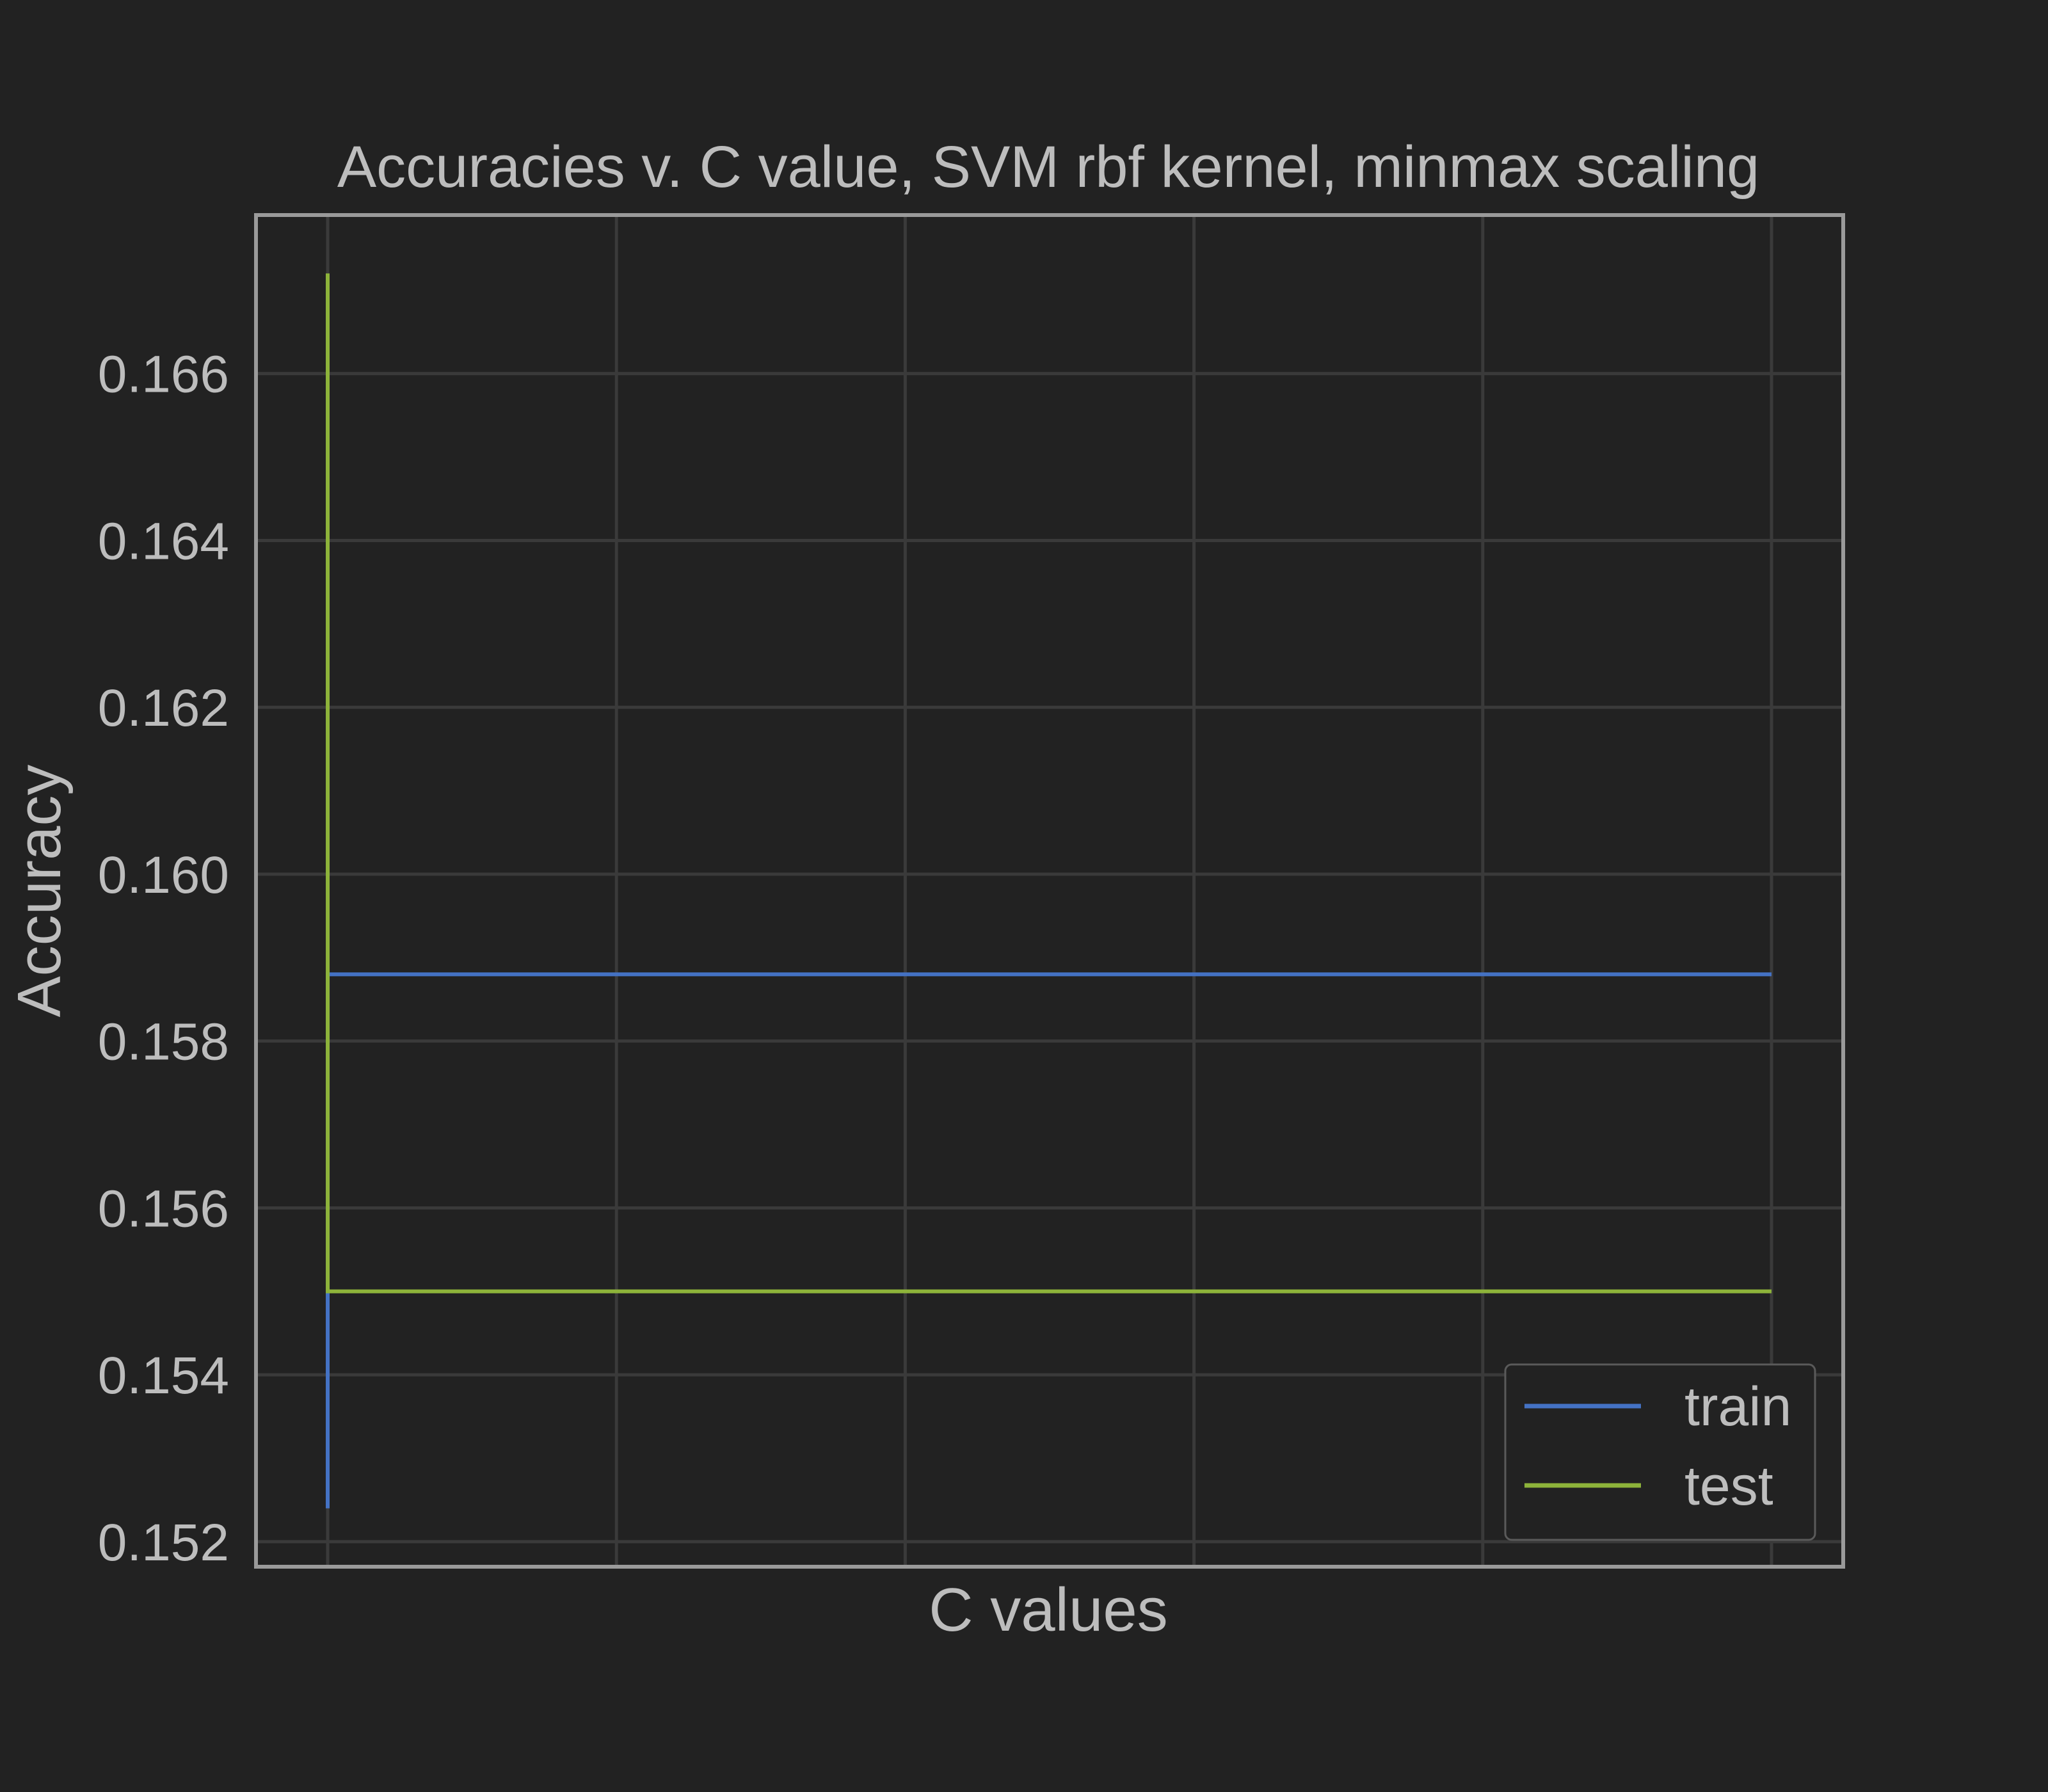 The height and width of the screenshot is (1792, 2048). I want to click on legend-label-train: train, so click(1737, 1406).